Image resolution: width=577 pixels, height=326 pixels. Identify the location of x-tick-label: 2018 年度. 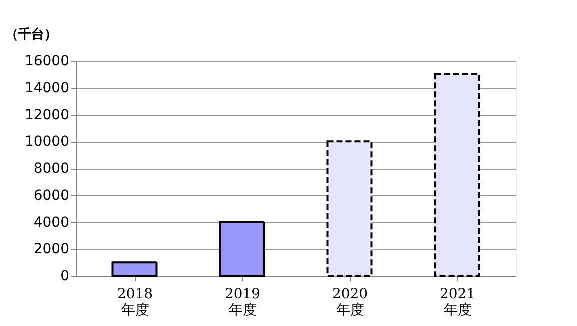
(135, 302).